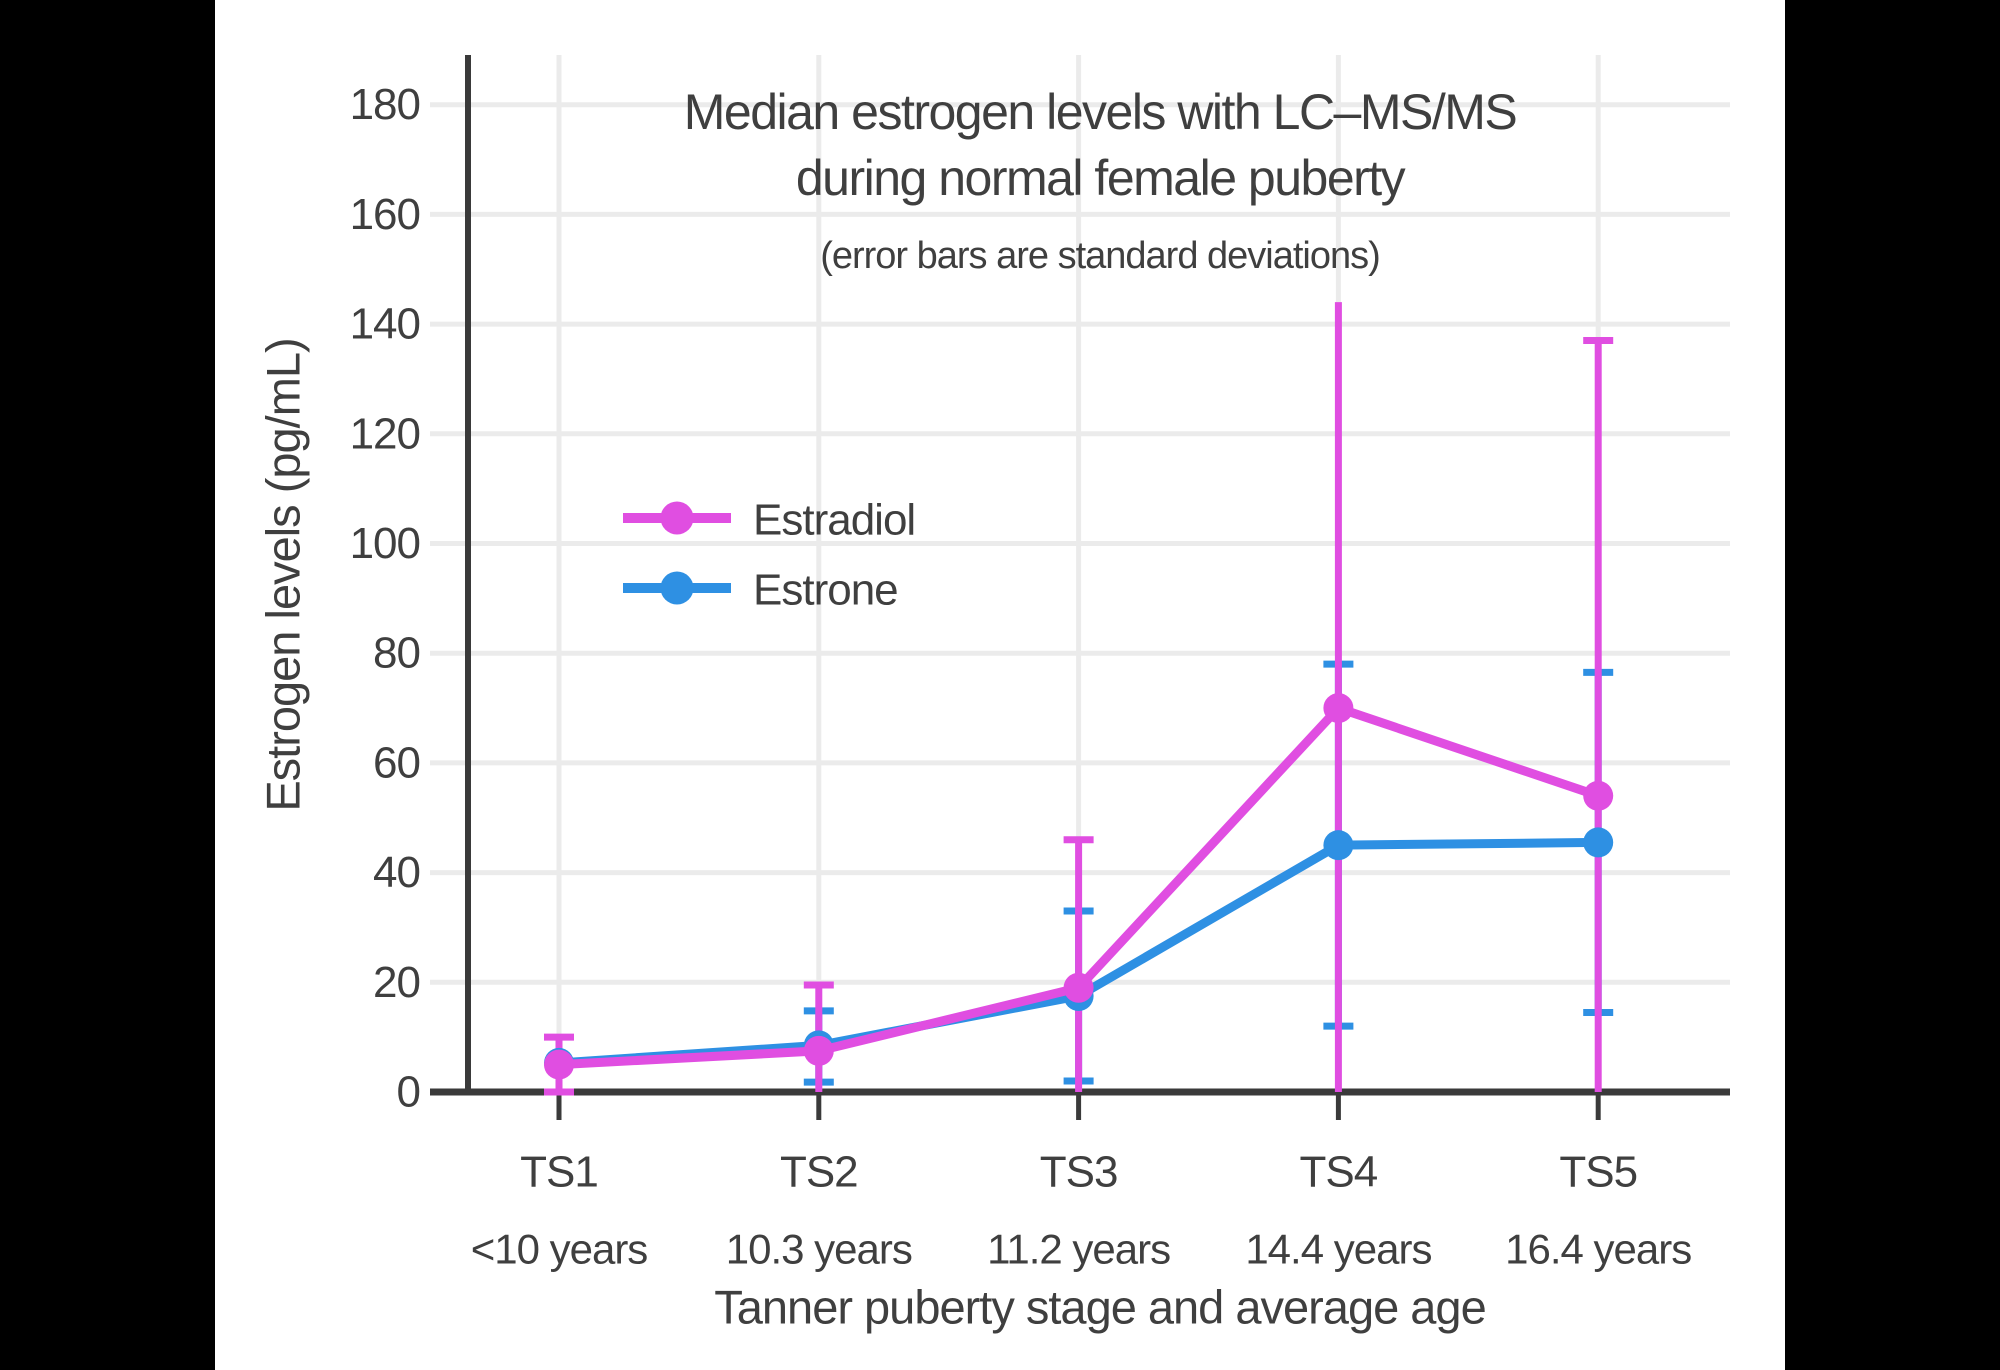 The height and width of the screenshot is (1370, 2000). Describe the element at coordinates (1099, 1307) in the screenshot. I see `x-axis-title: Tanner puberty stage and average age` at that location.